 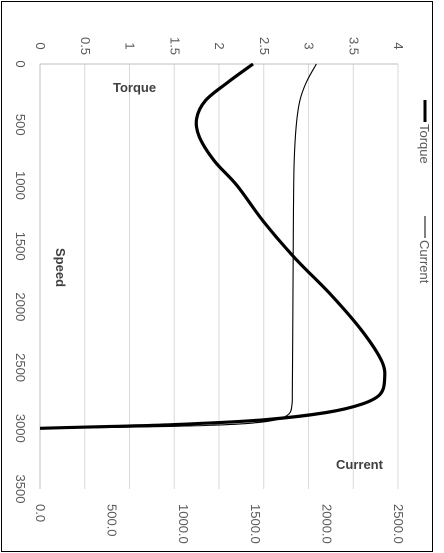 What do you see at coordinates (326, 524) in the screenshot?
I see `tick-label-current-4: 2000.0` at bounding box center [326, 524].